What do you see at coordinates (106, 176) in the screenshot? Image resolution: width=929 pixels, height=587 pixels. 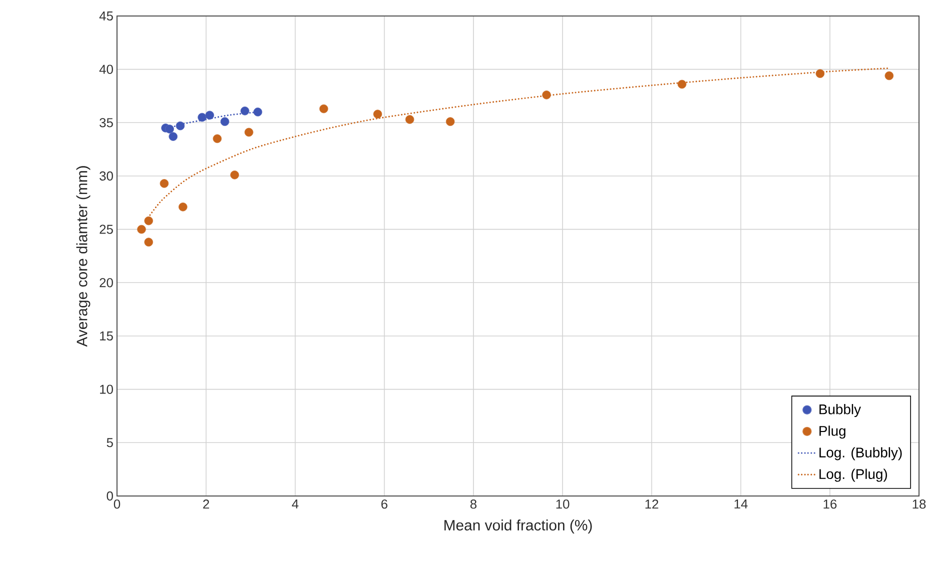 I see `y-tick-label: 30` at bounding box center [106, 176].